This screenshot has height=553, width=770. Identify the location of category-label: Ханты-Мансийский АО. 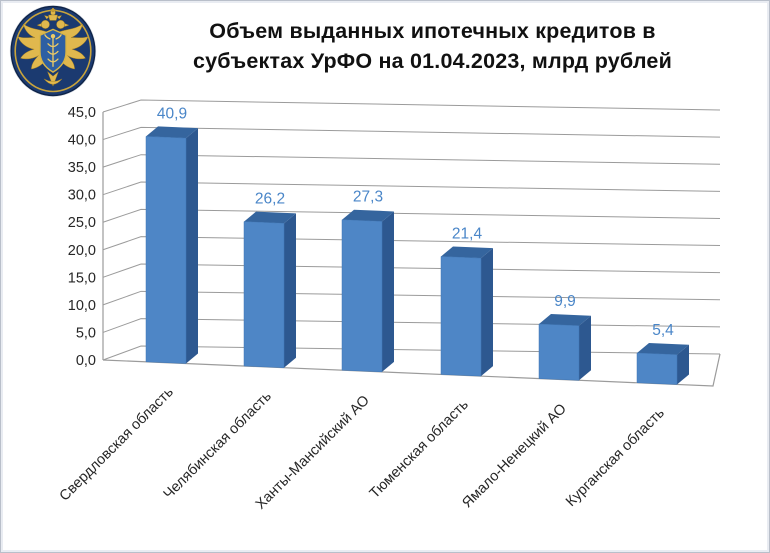
(313, 453).